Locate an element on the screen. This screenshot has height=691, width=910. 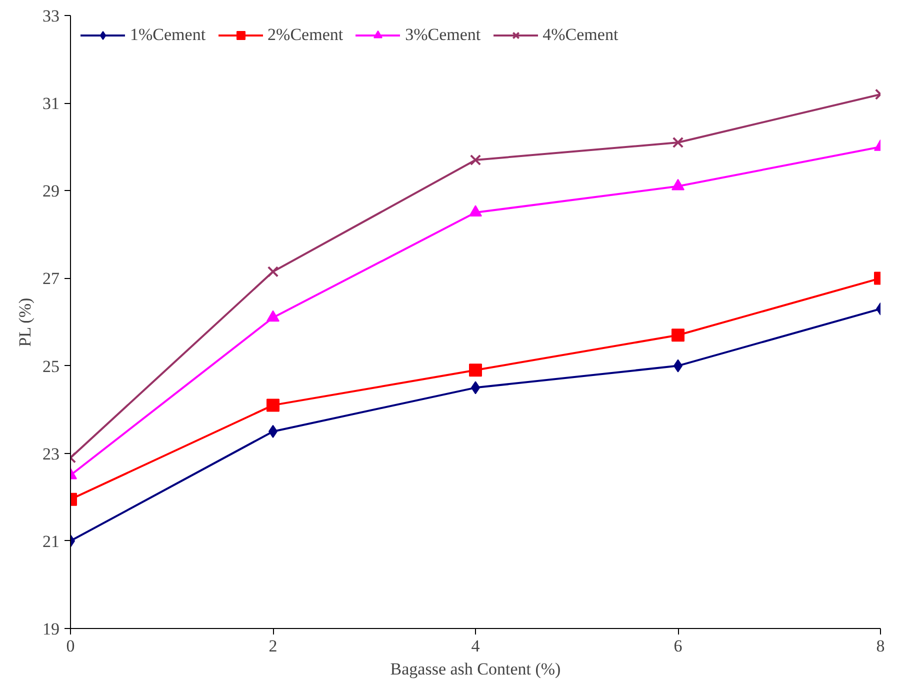
y-tick-label: 19 is located at coordinates (51, 629).